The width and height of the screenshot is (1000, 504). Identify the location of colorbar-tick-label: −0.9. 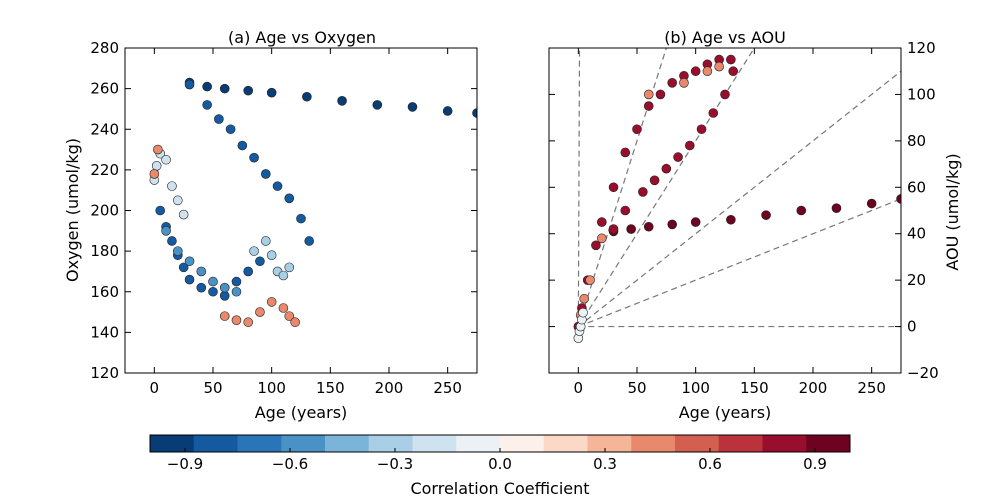
(185, 464).